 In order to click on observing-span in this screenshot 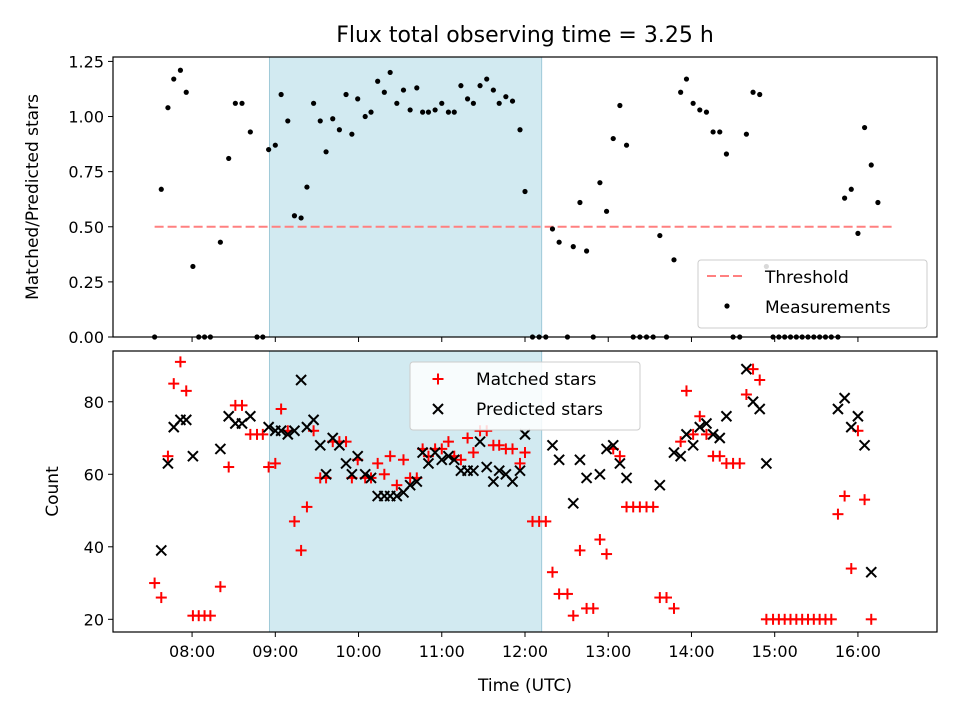, I will do `click(405, 197)`.